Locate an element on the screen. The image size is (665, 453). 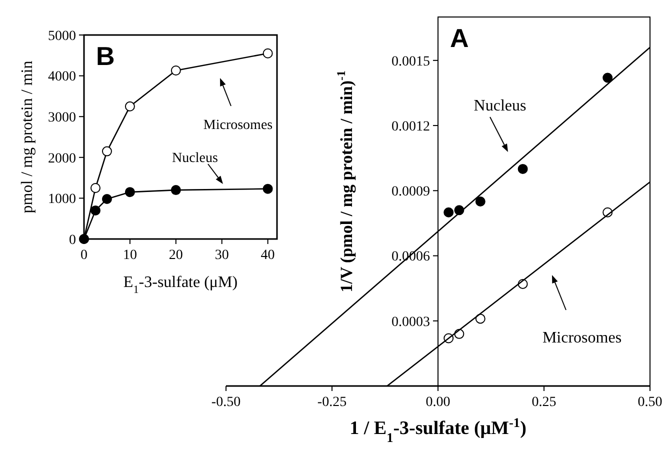
y-axis-title: pmol / mg protein / min is located at coordinates (27, 137).